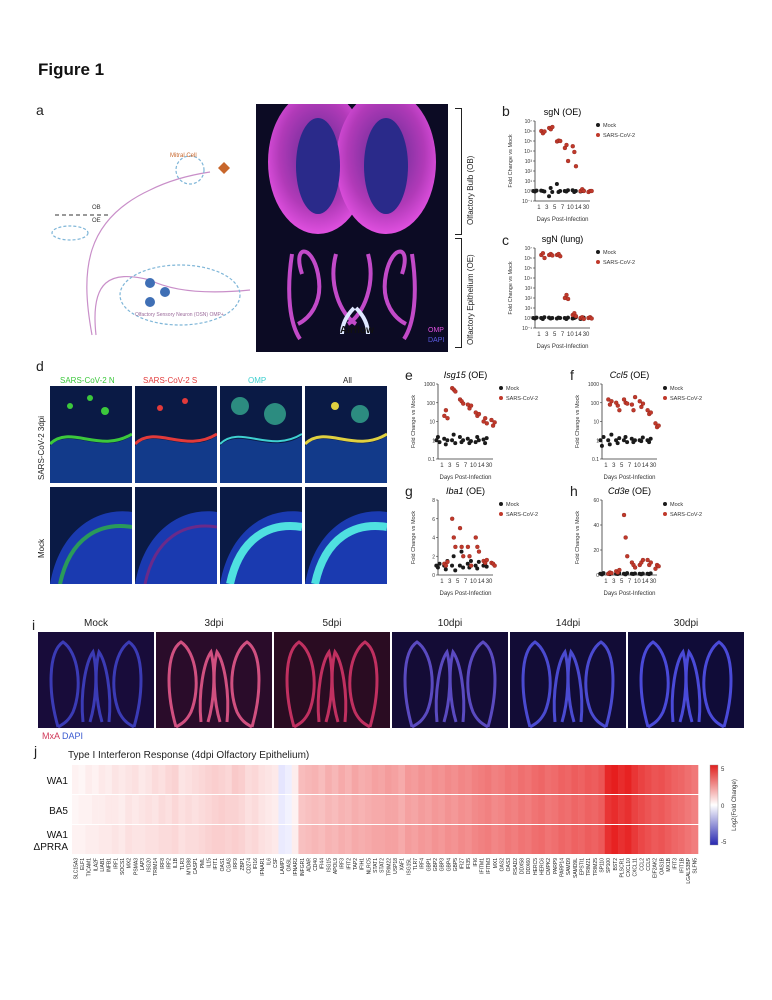  Describe the element at coordinates (332, 623) in the screenshot. I see `panel-i-col-label: 5dpi` at that location.